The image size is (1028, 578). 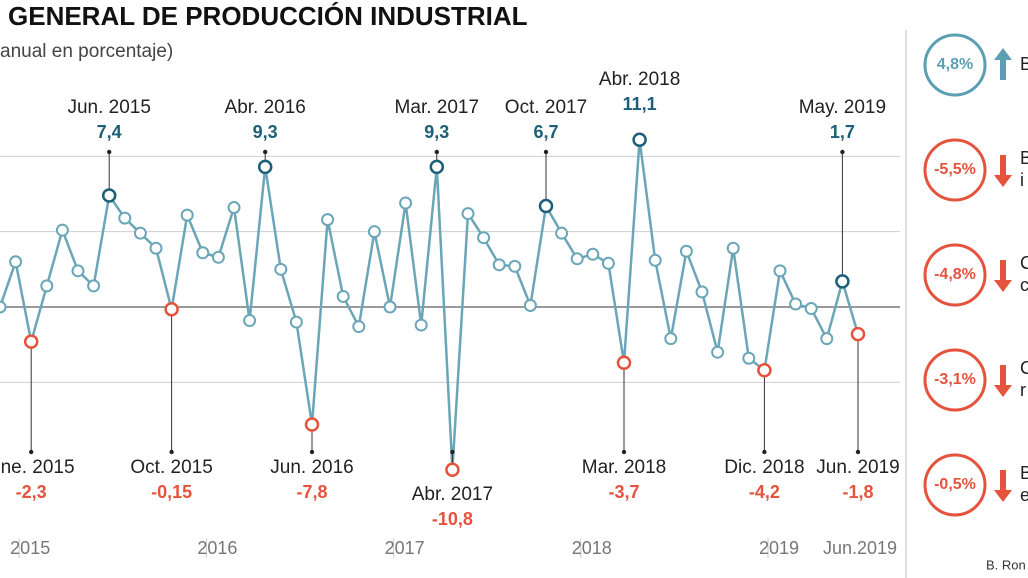 I want to click on point-label: Jun. 2015, so click(x=108, y=107).